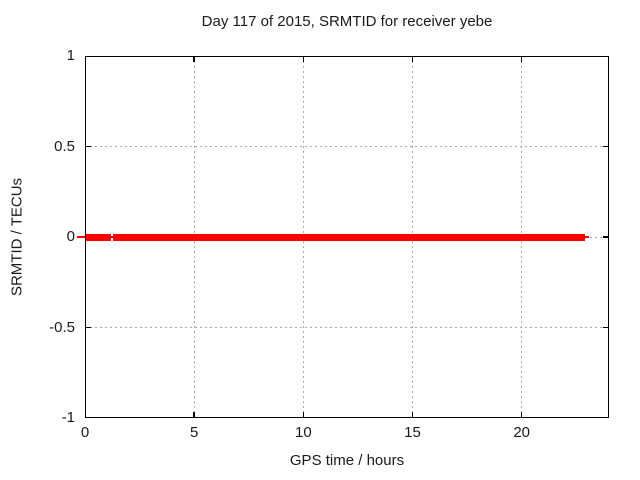 This screenshot has height=480, width=640. What do you see at coordinates (70, 236) in the screenshot?
I see `y-tick-label: 0` at bounding box center [70, 236].